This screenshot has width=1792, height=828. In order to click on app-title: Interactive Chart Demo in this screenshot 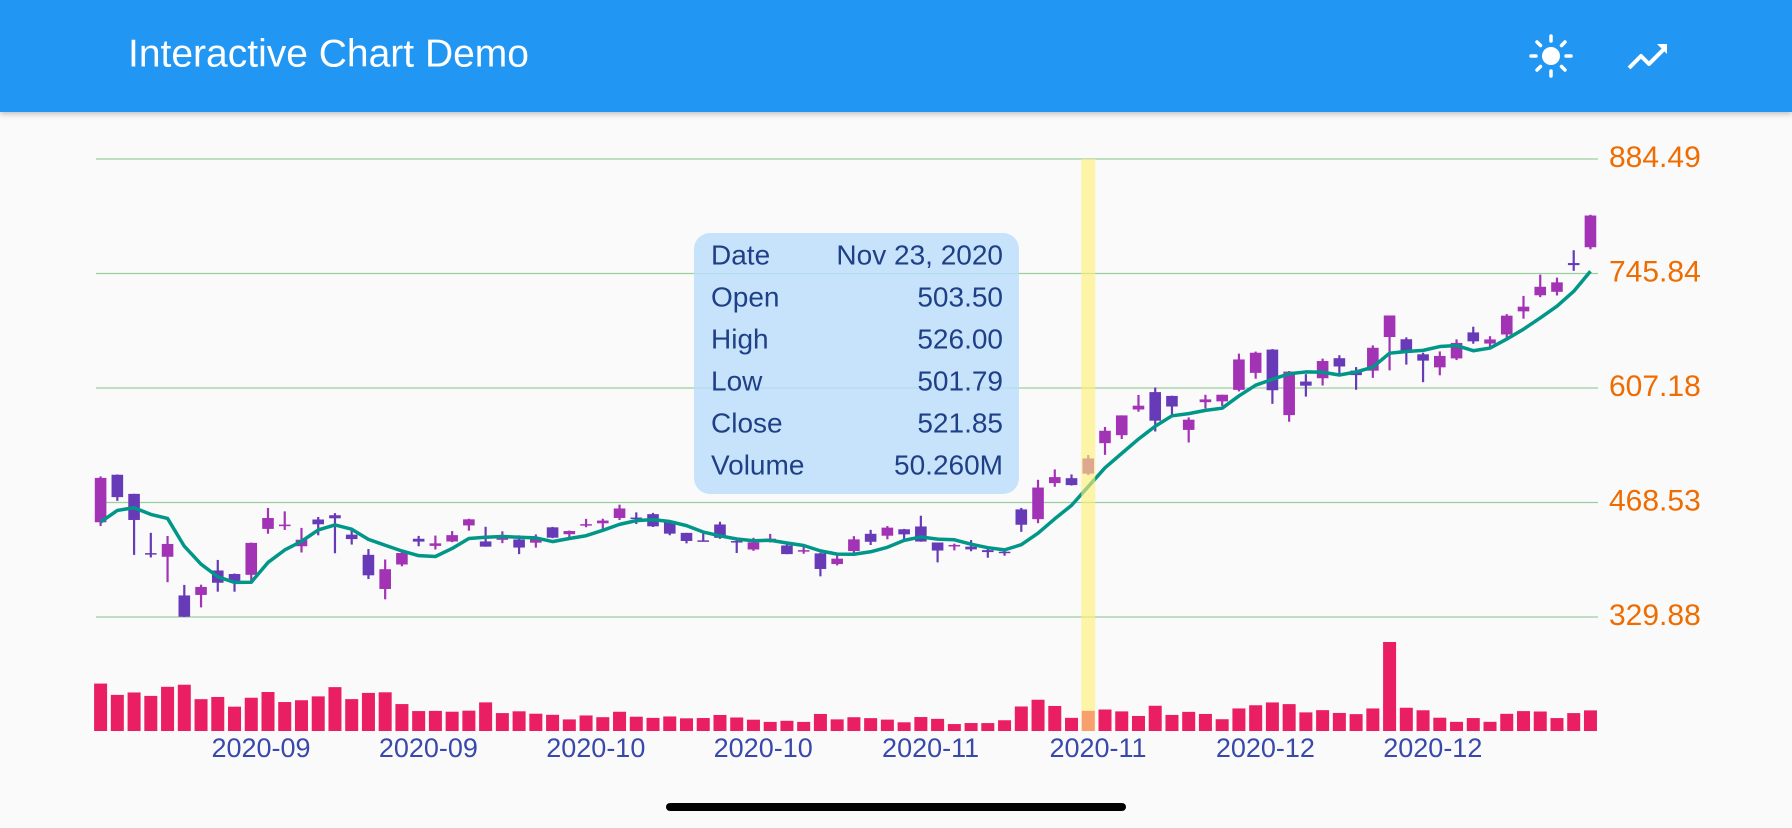, I will do `click(328, 53)`.